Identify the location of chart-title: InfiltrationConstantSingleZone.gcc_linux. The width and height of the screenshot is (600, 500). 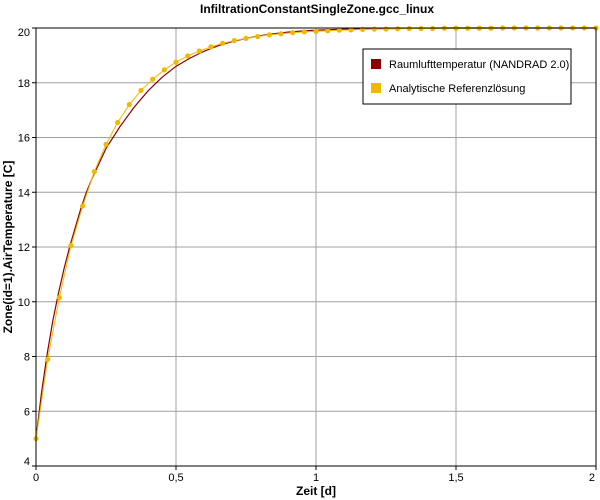
(317, 9).